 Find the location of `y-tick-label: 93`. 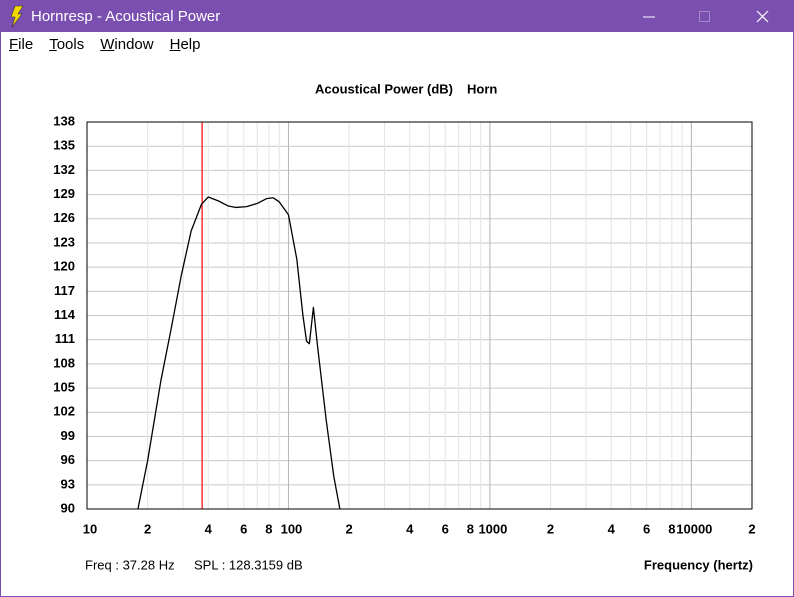

y-tick-label: 93 is located at coordinates (68, 483).